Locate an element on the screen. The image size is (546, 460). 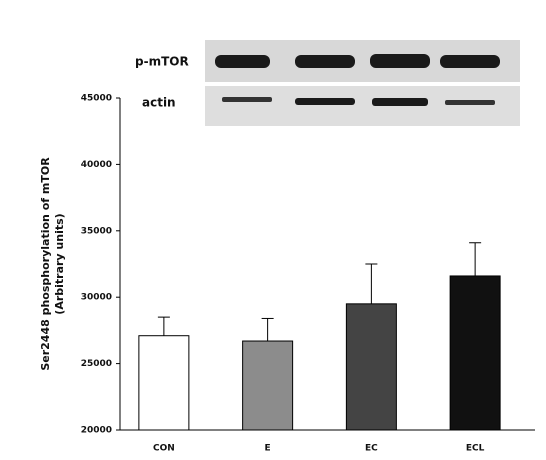
y-tick-label: 30000 is located at coordinates (96, 298).